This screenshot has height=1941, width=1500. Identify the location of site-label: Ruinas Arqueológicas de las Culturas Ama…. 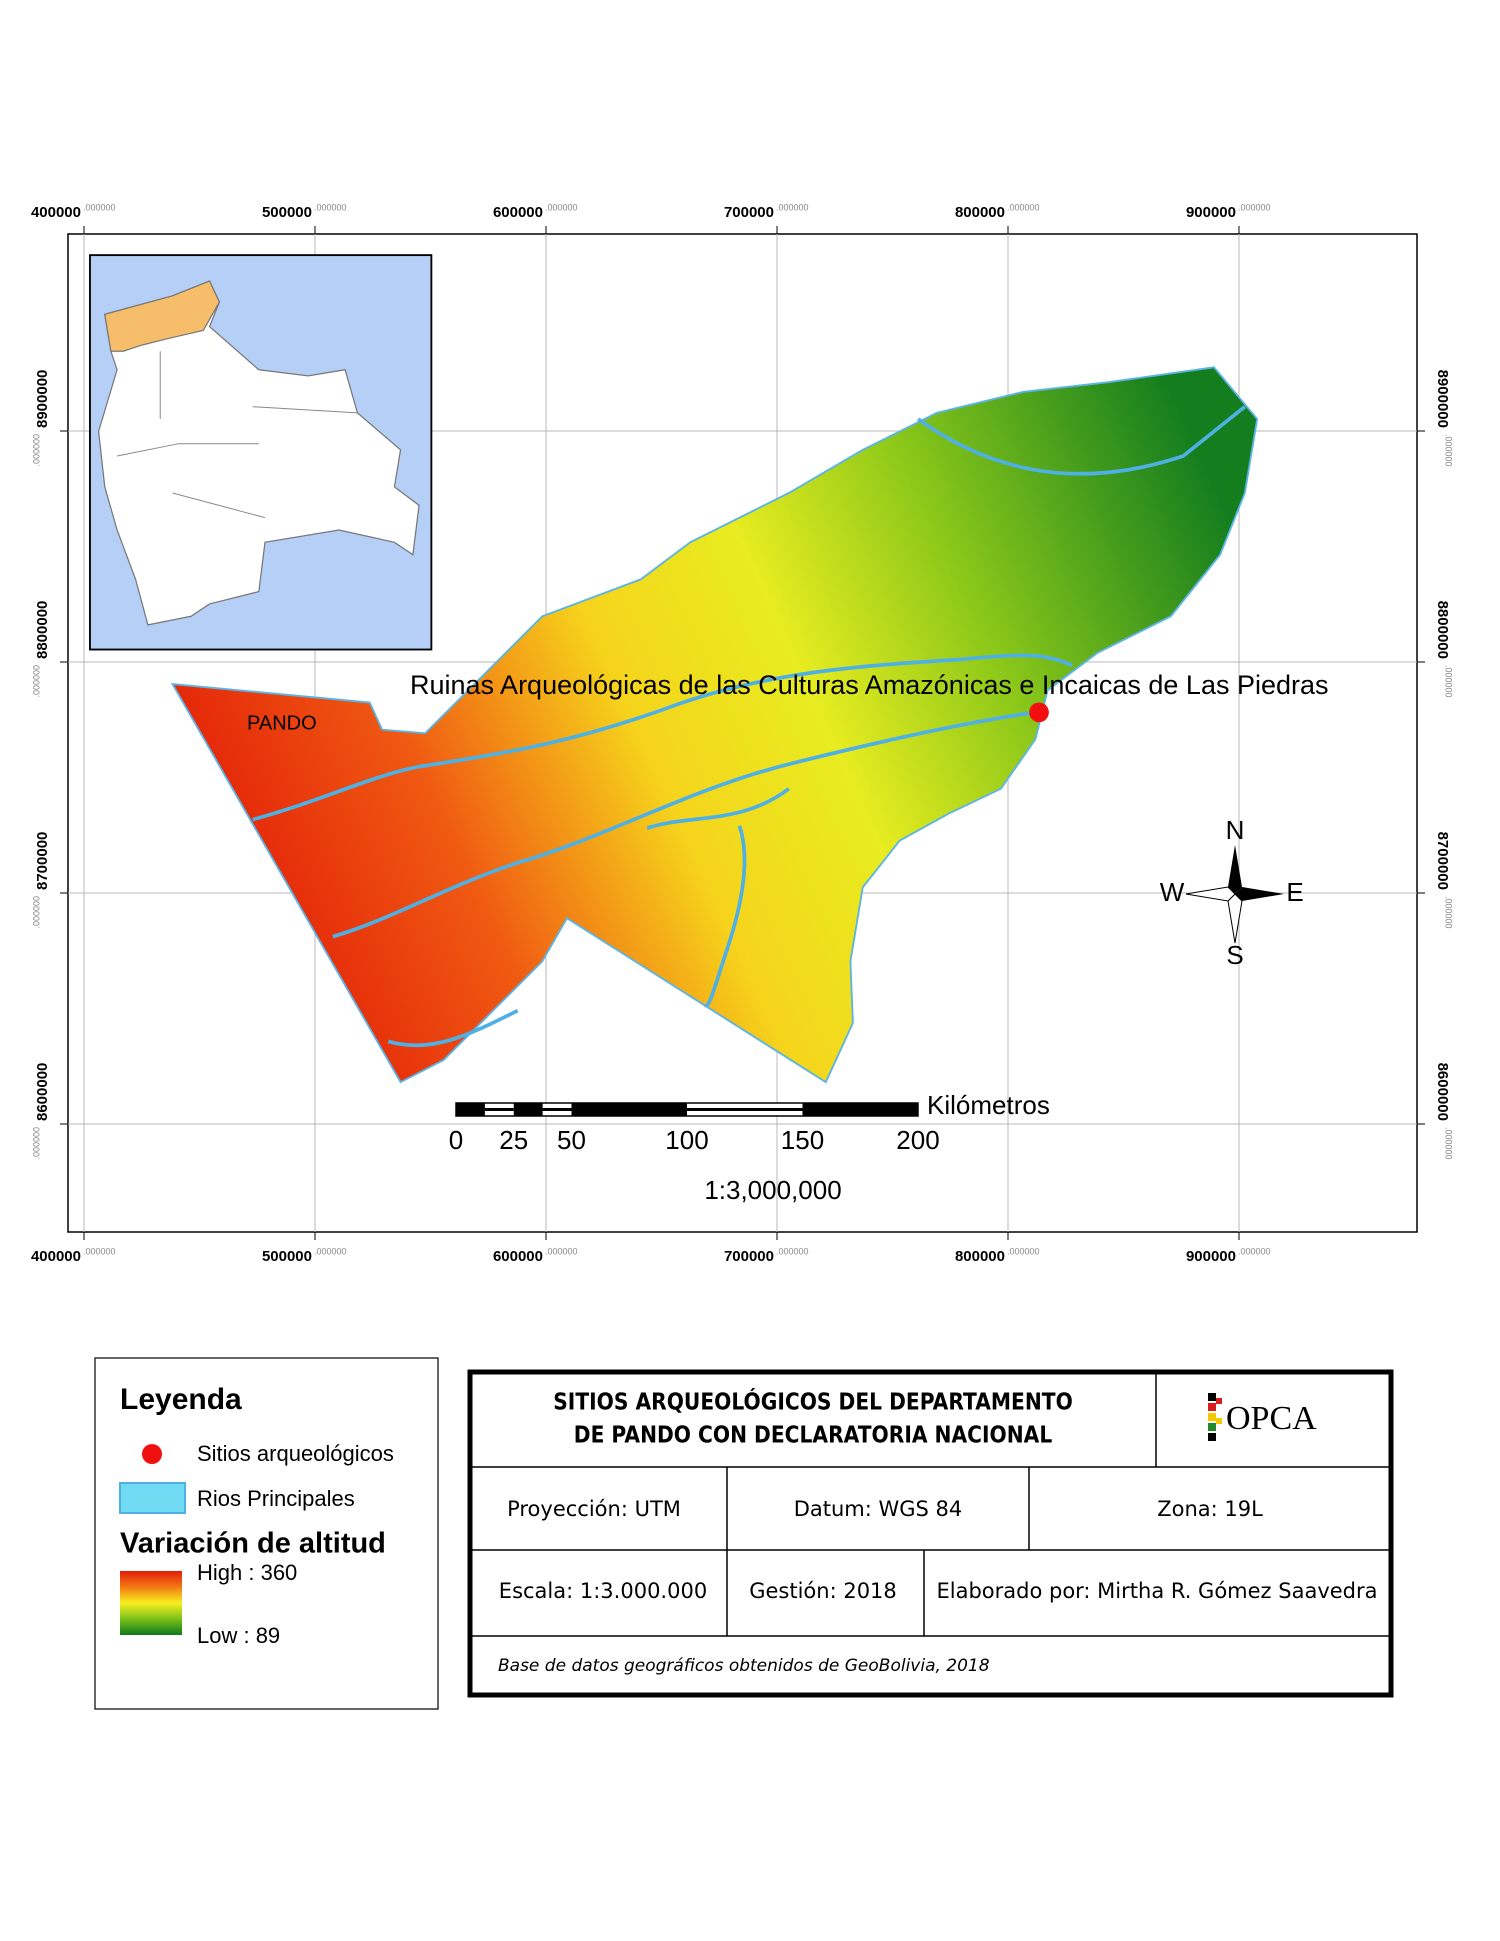
(869, 685).